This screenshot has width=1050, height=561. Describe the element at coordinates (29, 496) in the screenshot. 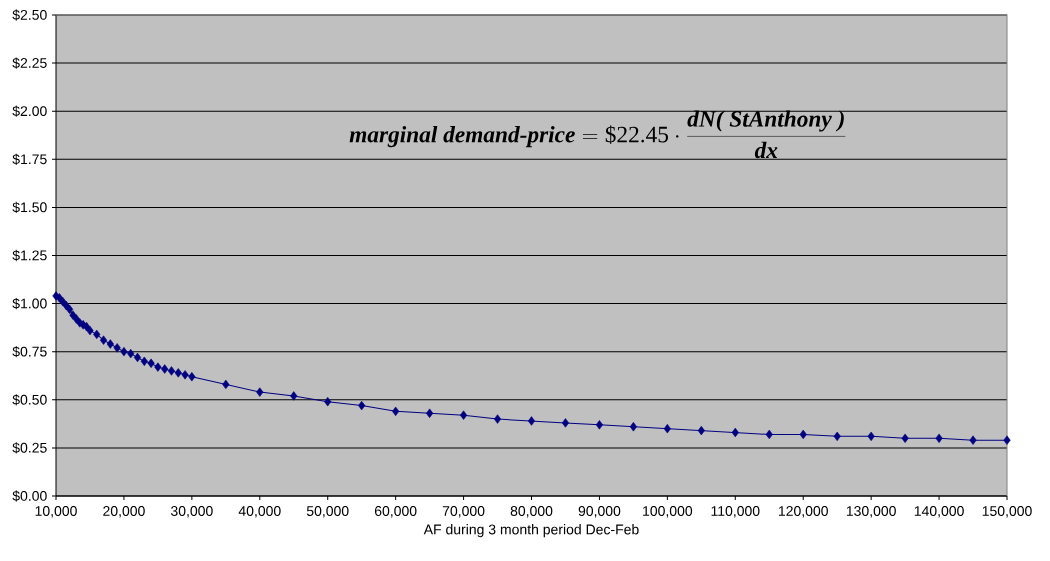

I see `y-tick-label: $0.00` at that location.